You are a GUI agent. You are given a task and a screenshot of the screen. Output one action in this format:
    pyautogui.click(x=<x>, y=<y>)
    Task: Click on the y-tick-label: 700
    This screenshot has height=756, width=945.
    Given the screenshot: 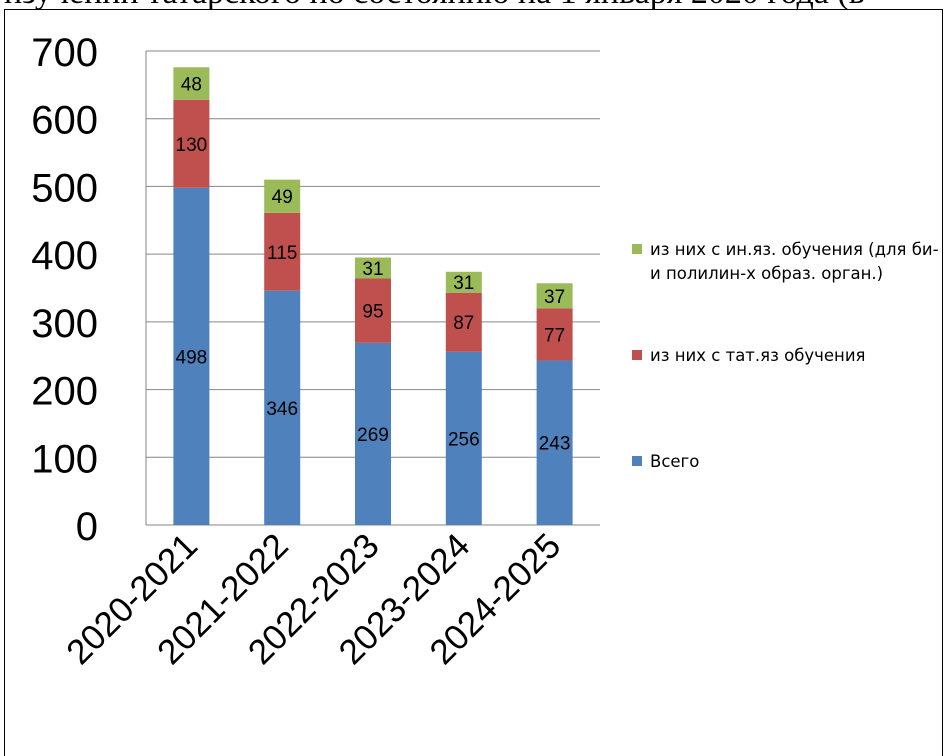 What is the action you would take?
    pyautogui.click(x=64, y=53)
    